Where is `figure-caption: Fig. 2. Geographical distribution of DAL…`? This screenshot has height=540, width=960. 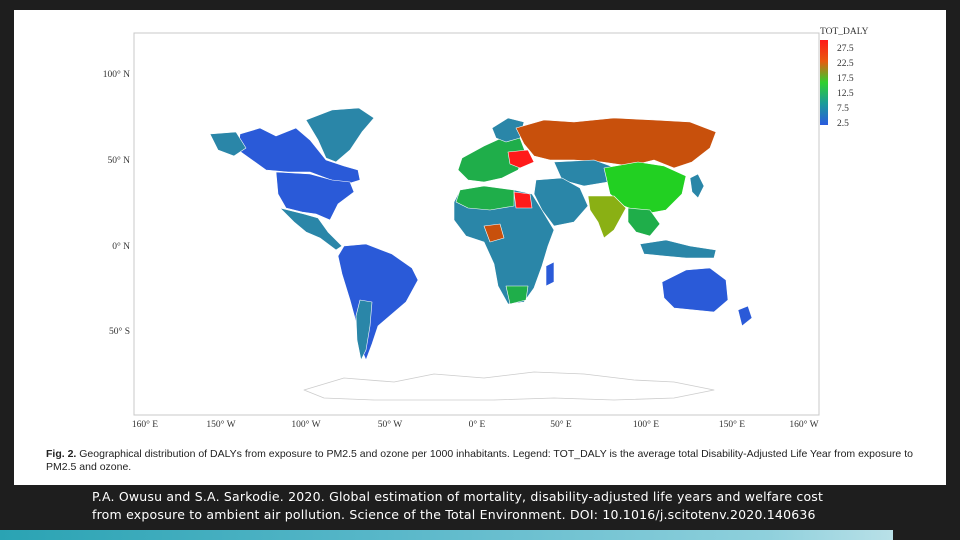 figure-caption: Fig. 2. Geographical distribution of DAL… is located at coordinates (491, 461).